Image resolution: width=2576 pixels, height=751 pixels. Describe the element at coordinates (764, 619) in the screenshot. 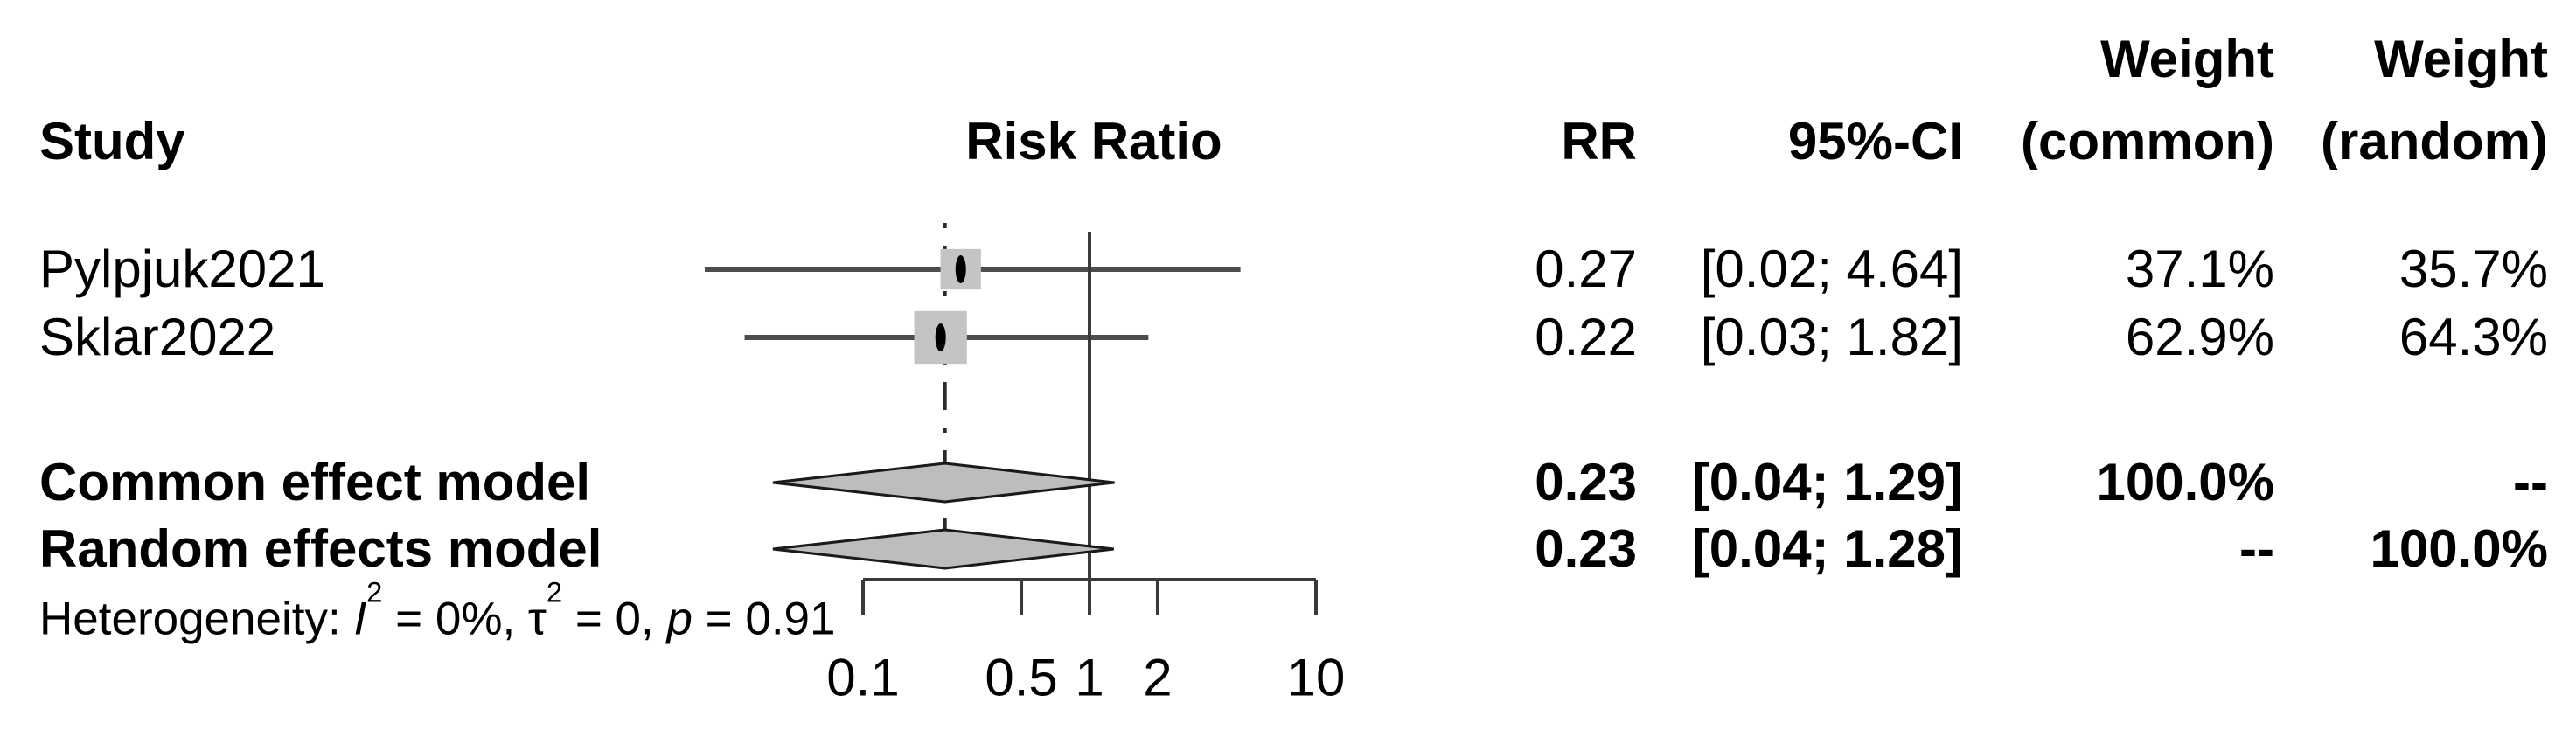

I see `het-p-value: = 0.91` at that location.